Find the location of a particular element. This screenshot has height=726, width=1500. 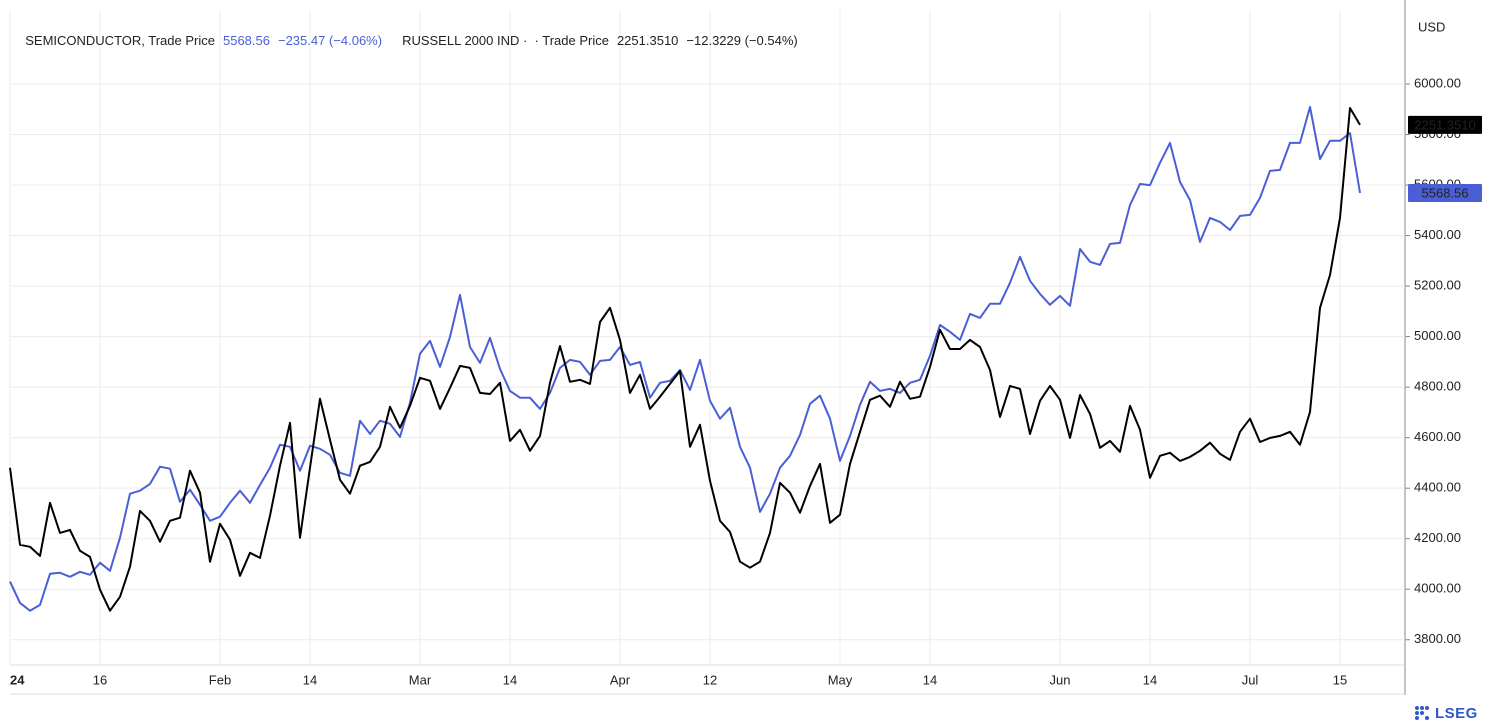

x-tick-label: Mar is located at coordinates (420, 679).